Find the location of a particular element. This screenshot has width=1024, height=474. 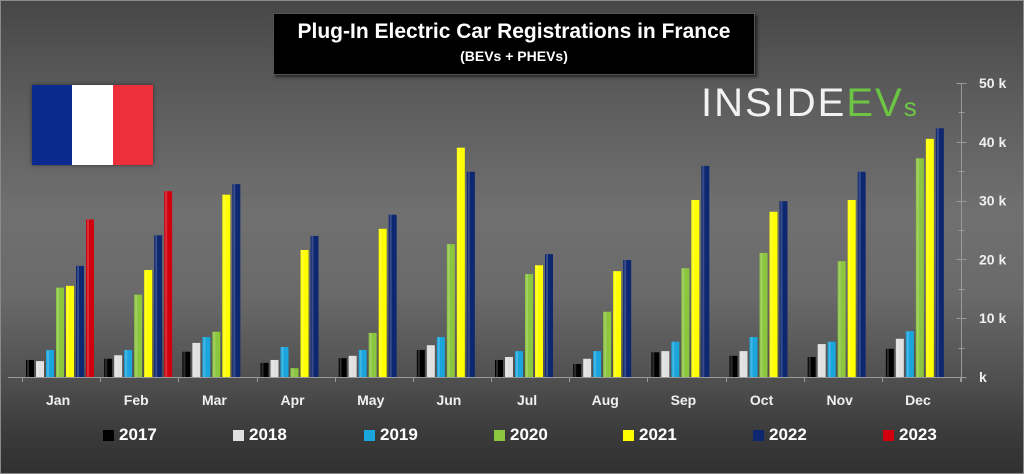

bar-2021-Apr is located at coordinates (304, 313).